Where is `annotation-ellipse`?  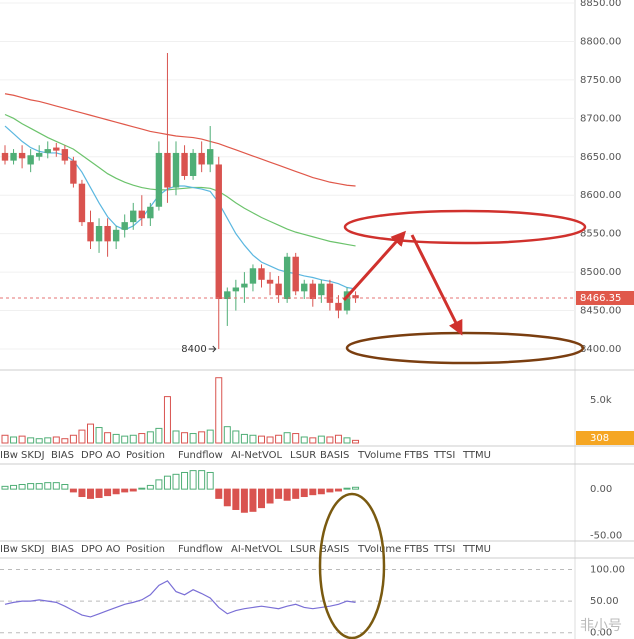
annotation-ellipse is located at coordinates (465, 348).